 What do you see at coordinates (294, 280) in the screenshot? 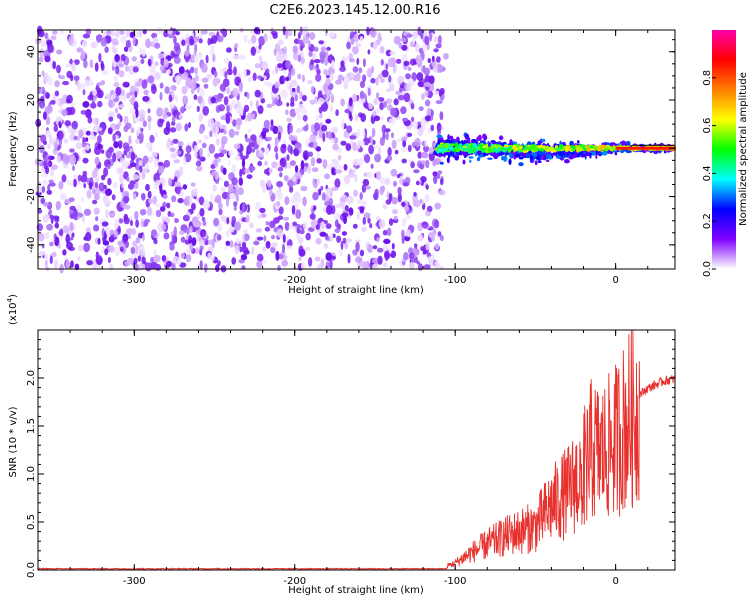
I see `x-tick-label: -200` at bounding box center [294, 280].